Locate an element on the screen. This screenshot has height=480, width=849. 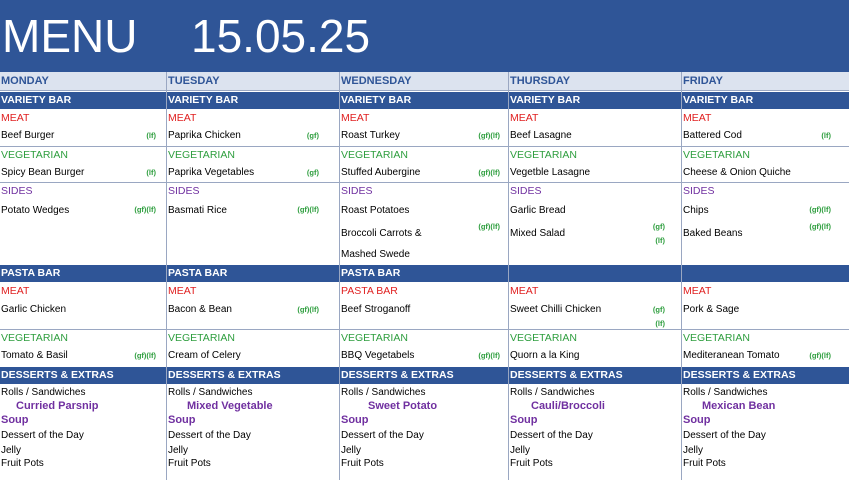
day-header: MONDAY is located at coordinates (83, 81).